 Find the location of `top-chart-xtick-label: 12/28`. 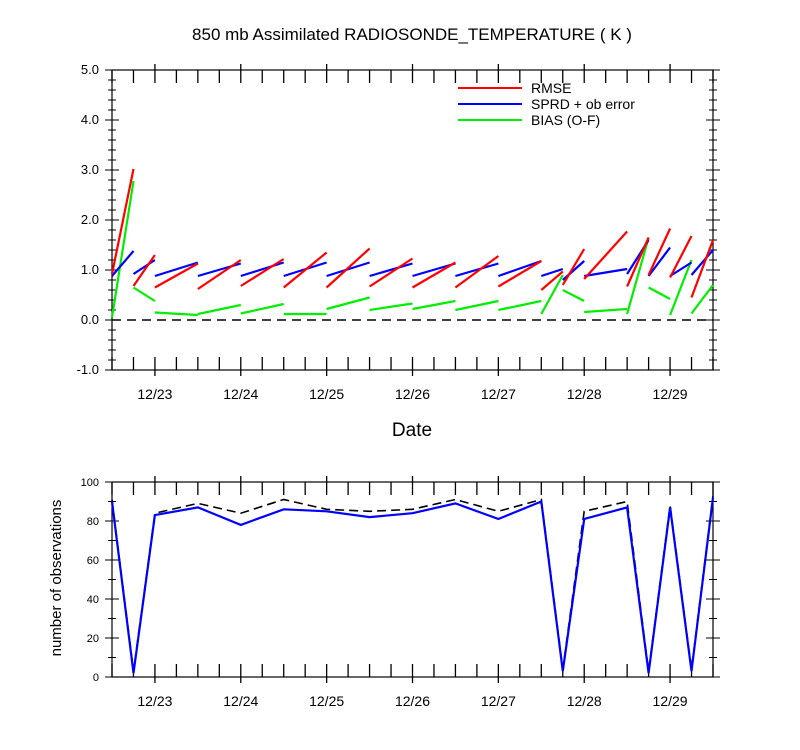

top-chart-xtick-label: 12/28 is located at coordinates (584, 394).